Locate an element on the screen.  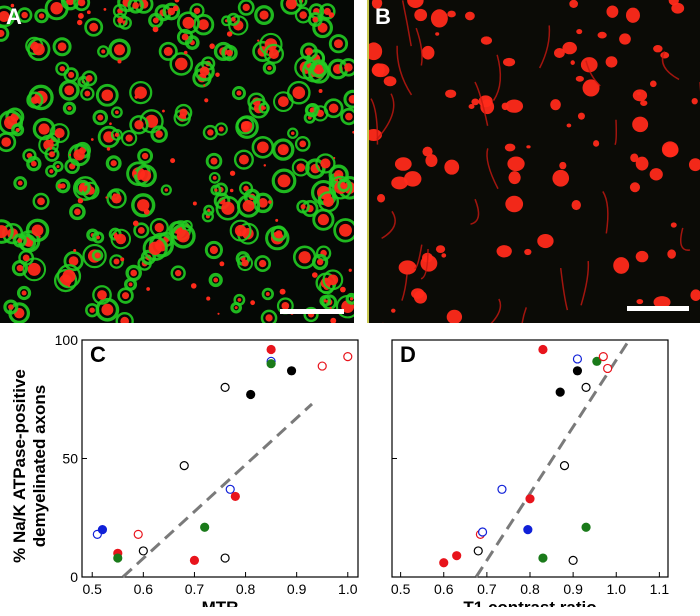
x-axis-label: T1 contrast ratio is located at coordinates (529, 602).